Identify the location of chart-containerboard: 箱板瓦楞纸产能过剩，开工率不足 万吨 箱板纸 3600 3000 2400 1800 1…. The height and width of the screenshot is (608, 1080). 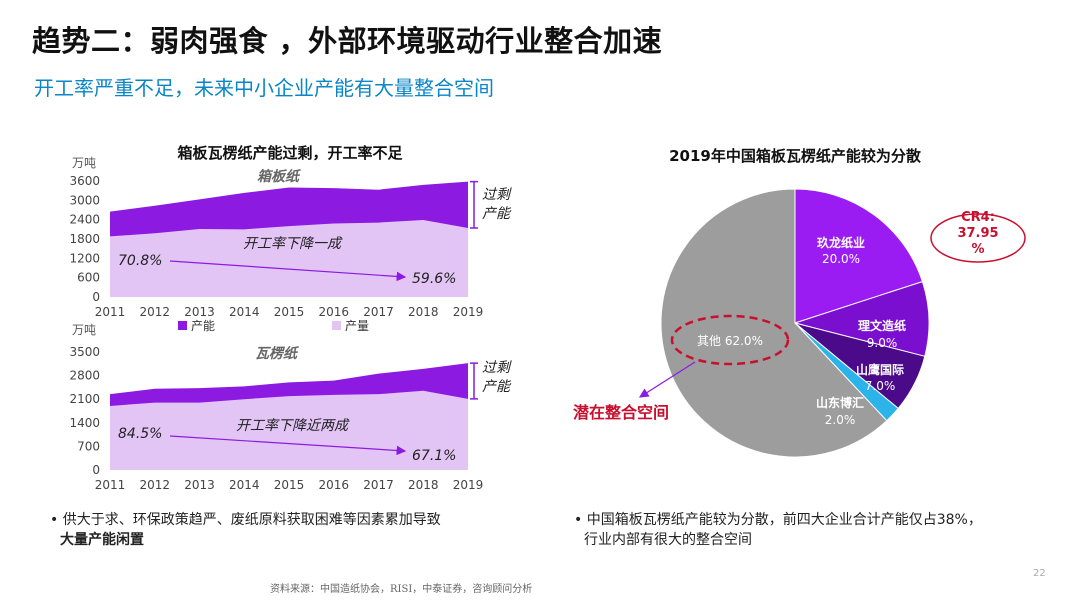
(290, 238).